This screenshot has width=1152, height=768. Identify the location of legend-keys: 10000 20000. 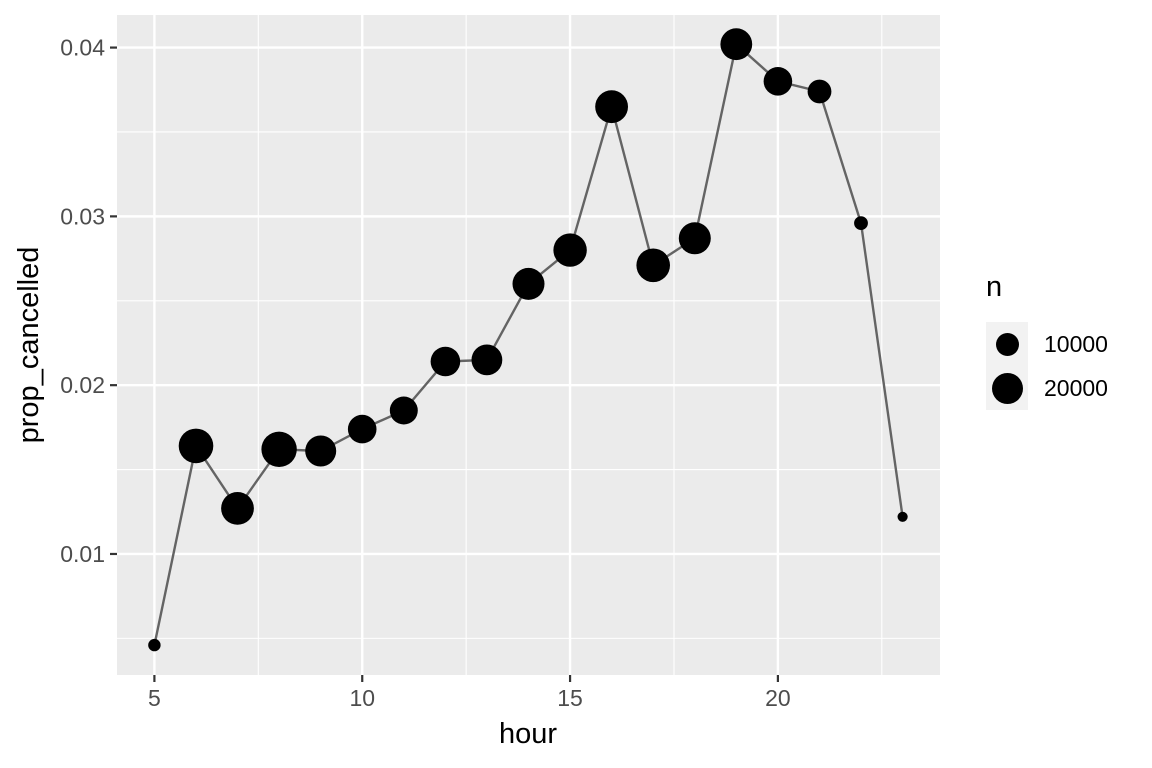
(1047, 366).